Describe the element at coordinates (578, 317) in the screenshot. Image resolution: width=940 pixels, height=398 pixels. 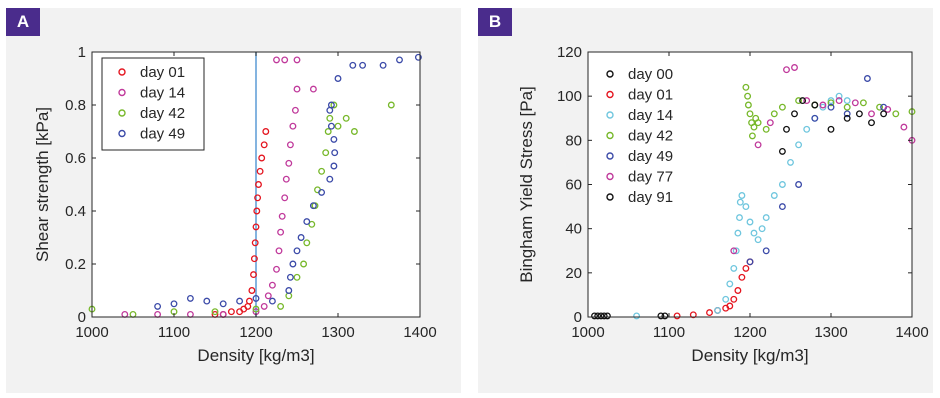
I see `y-tick-label: 0` at that location.